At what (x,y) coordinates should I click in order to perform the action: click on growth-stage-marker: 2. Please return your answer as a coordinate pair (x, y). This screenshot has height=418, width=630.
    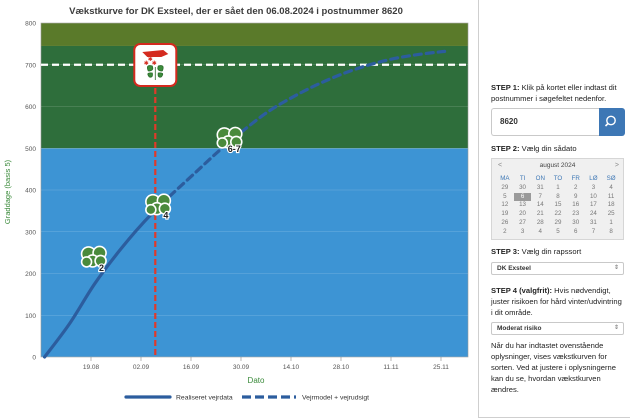
    Looking at the image, I should click on (93, 259).